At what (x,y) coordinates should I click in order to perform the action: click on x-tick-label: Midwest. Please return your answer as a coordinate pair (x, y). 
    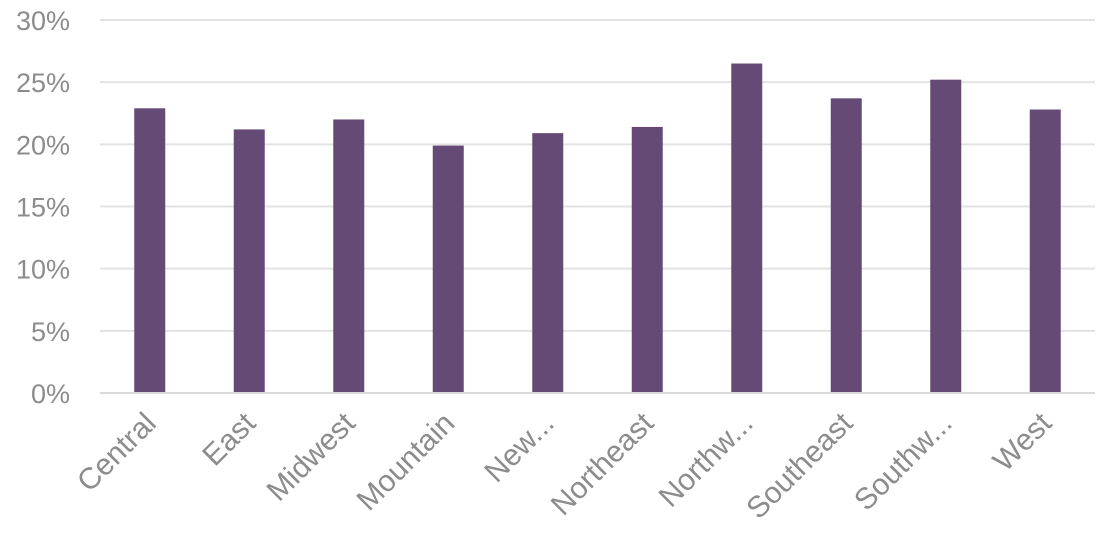
    Looking at the image, I should click on (312, 457).